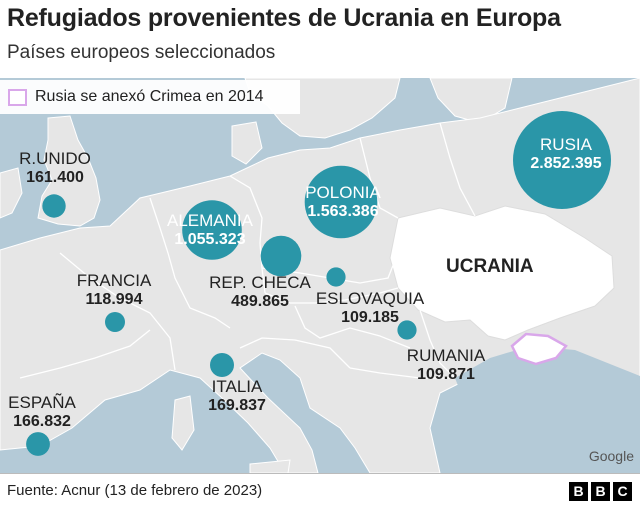  Describe the element at coordinates (260, 301) in the screenshot. I see `refugee-count-label: 489.865` at that location.